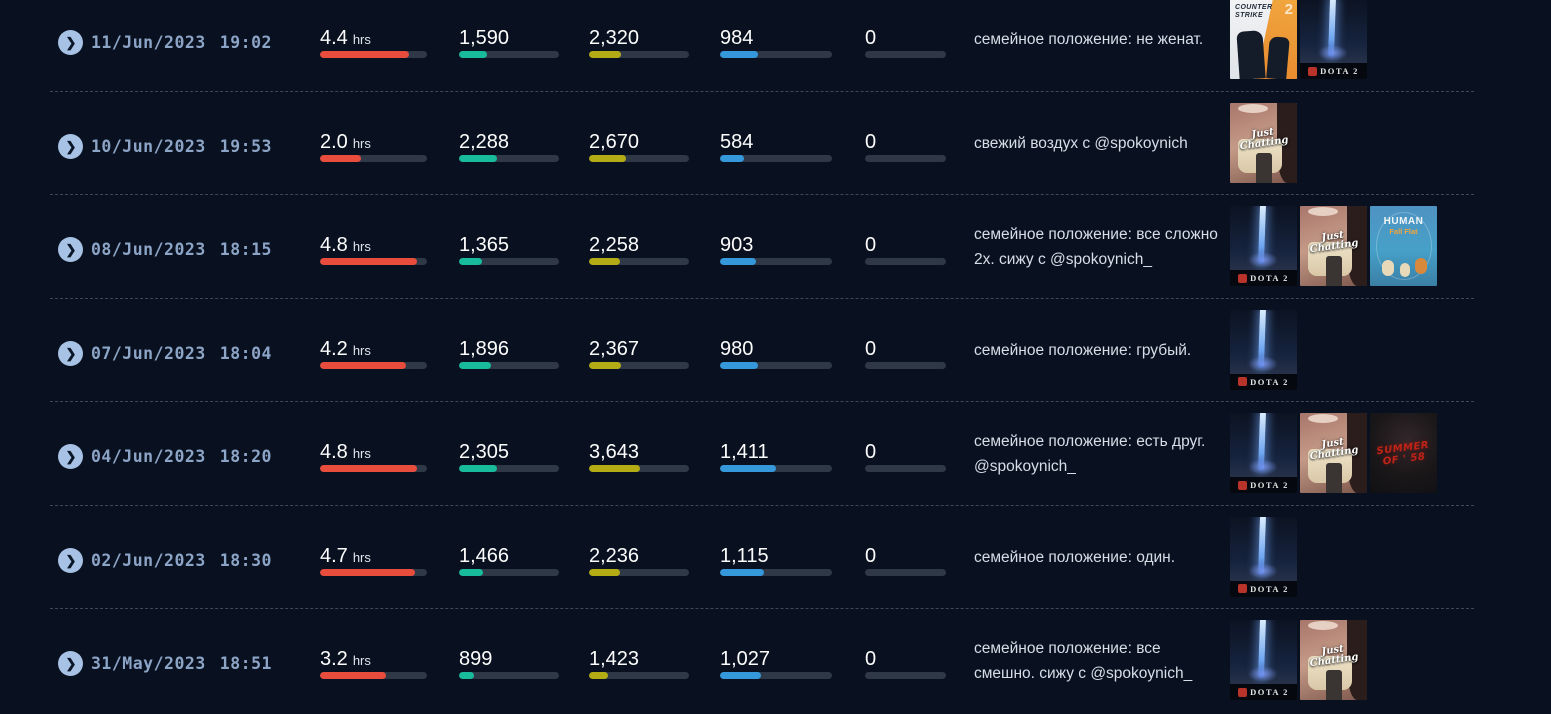 This screenshot has height=714, width=1551. I want to click on thumb-badge: 2, so click(1288, 9).